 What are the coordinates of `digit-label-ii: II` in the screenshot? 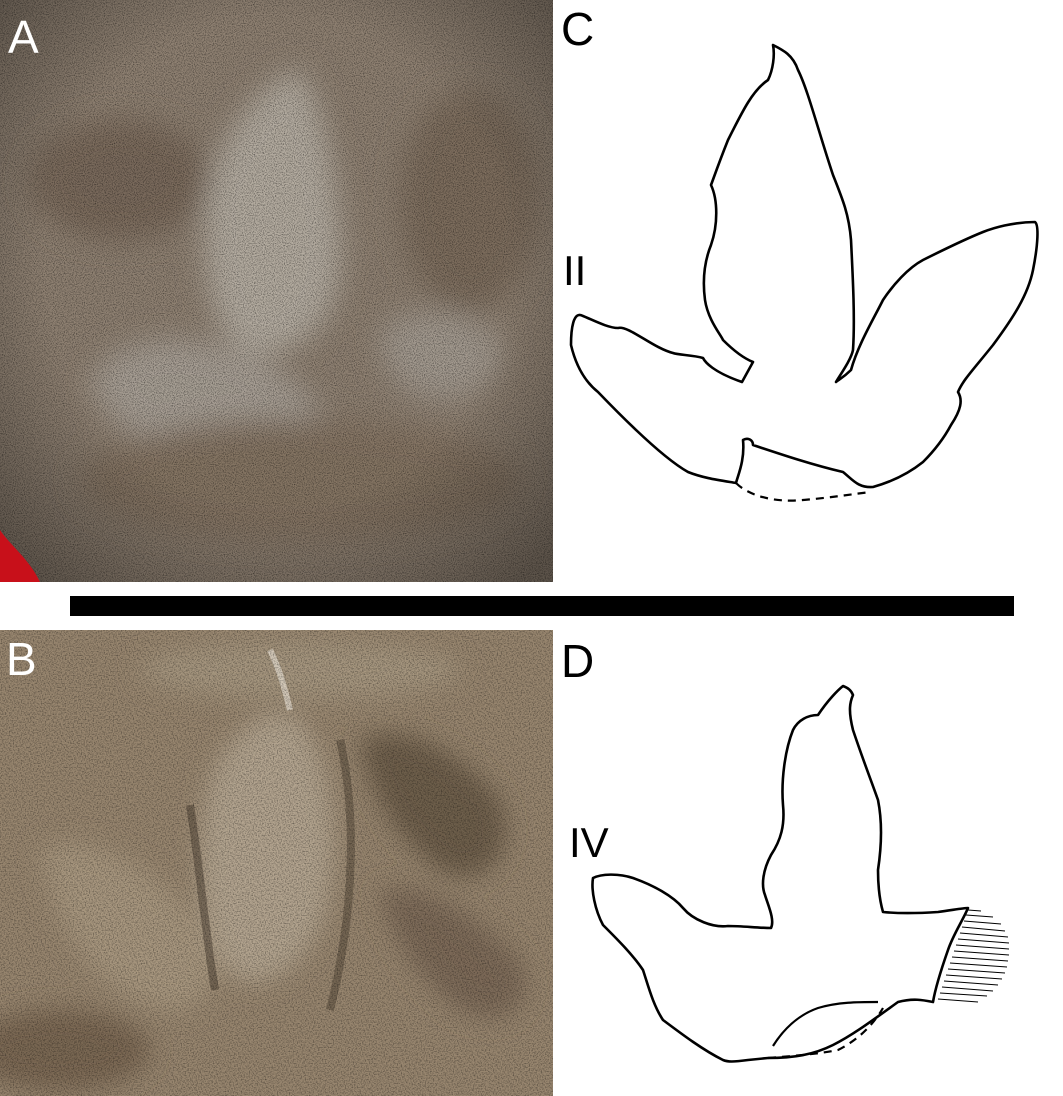 It's located at (575, 270).